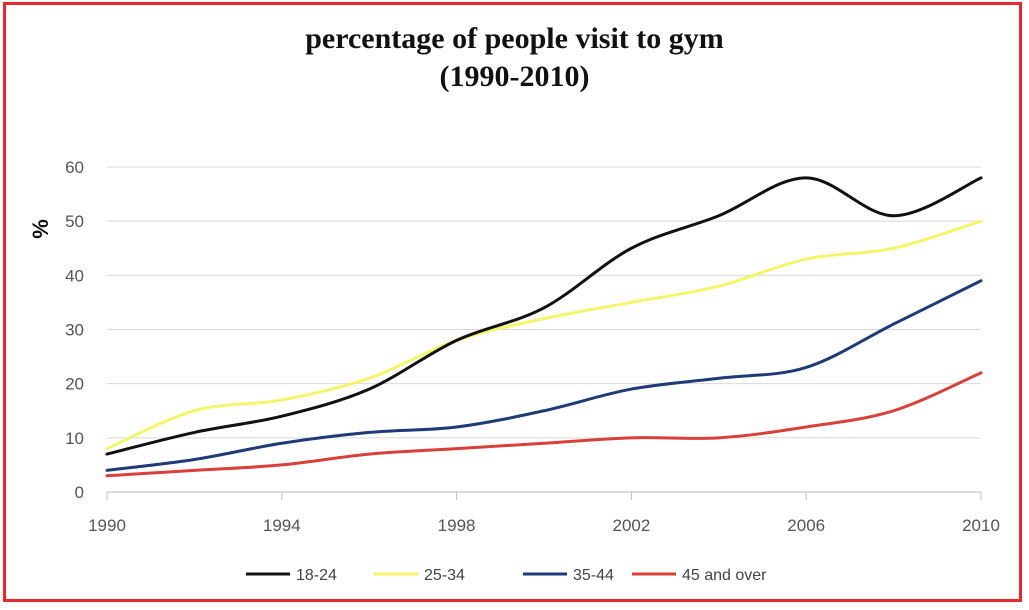 The image size is (1029, 610). Describe the element at coordinates (457, 525) in the screenshot. I see `x-tick-label: 1998` at that location.